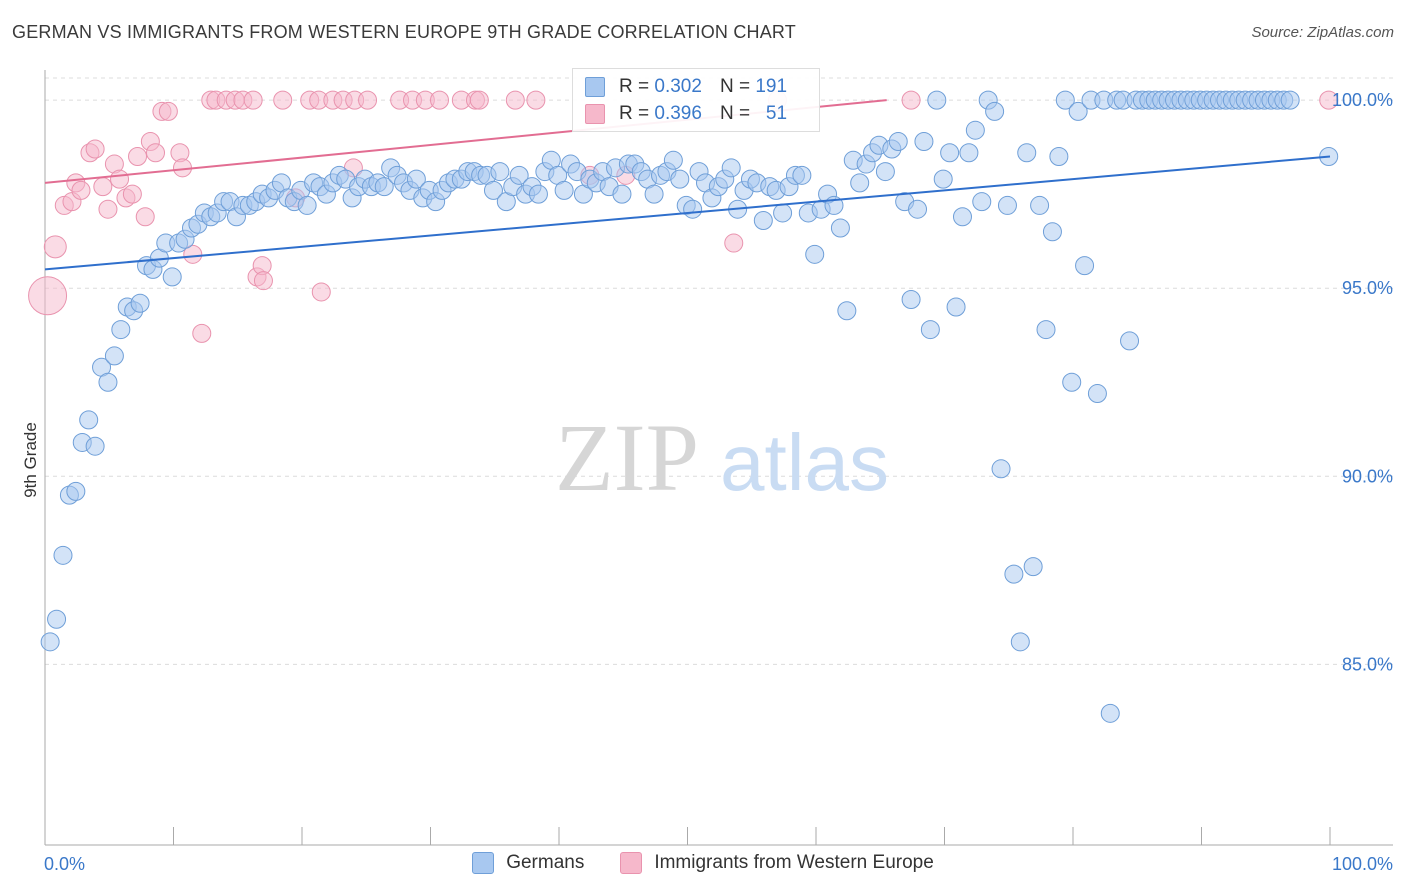 The width and height of the screenshot is (1406, 892). Describe the element at coordinates (1367, 476) in the screenshot. I see `y-tick-label: 90.0%` at that location.